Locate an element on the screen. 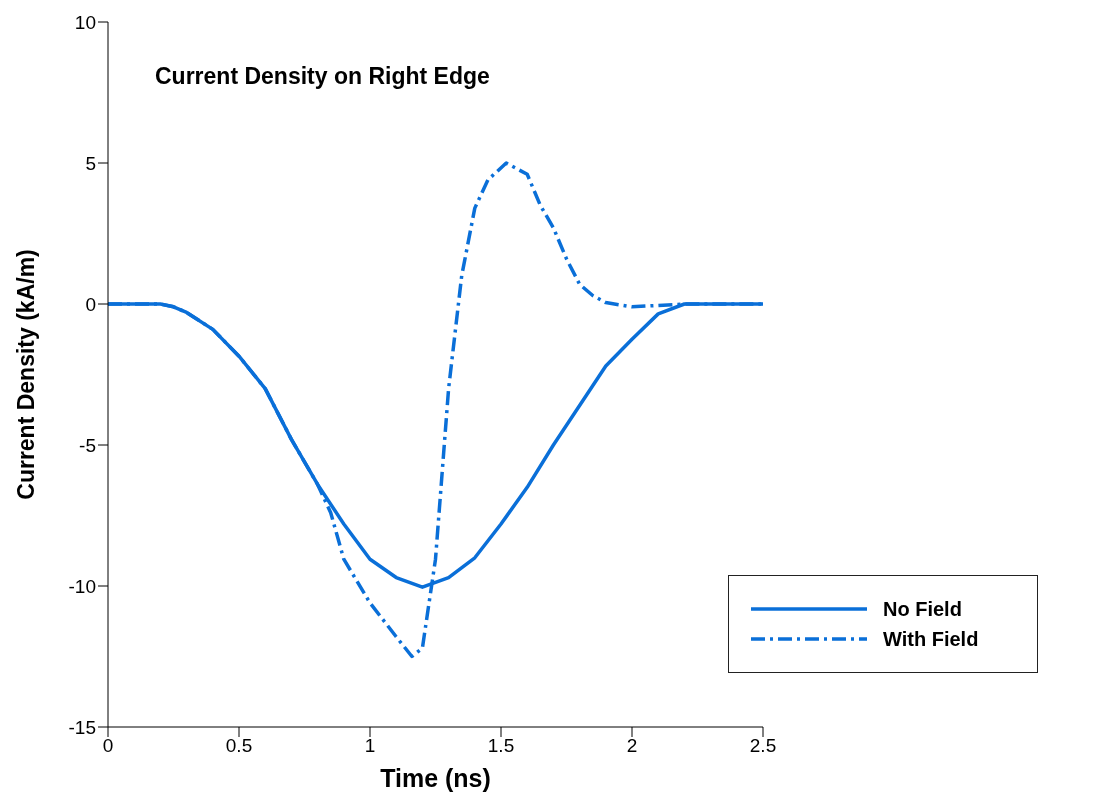  y-tick-label: 0 is located at coordinates (90, 304).